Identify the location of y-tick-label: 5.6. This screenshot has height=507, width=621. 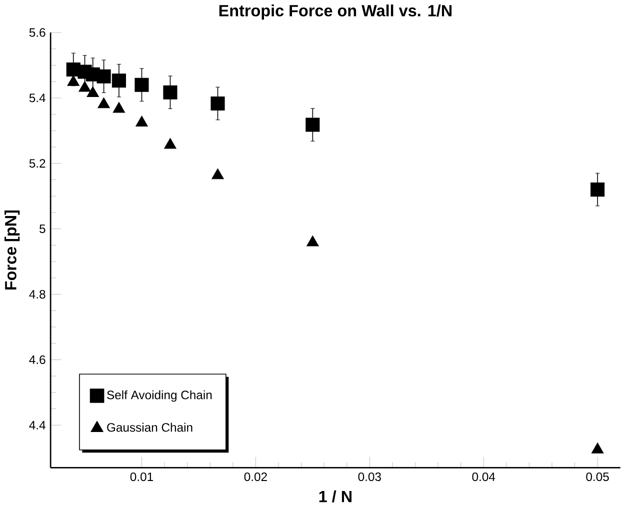
(37, 32).